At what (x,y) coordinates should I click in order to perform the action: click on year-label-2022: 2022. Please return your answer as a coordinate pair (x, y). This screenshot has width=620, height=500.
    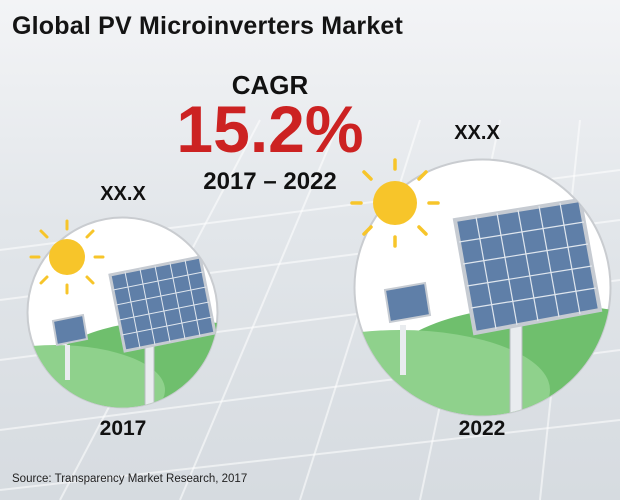
    Looking at the image, I should click on (482, 428).